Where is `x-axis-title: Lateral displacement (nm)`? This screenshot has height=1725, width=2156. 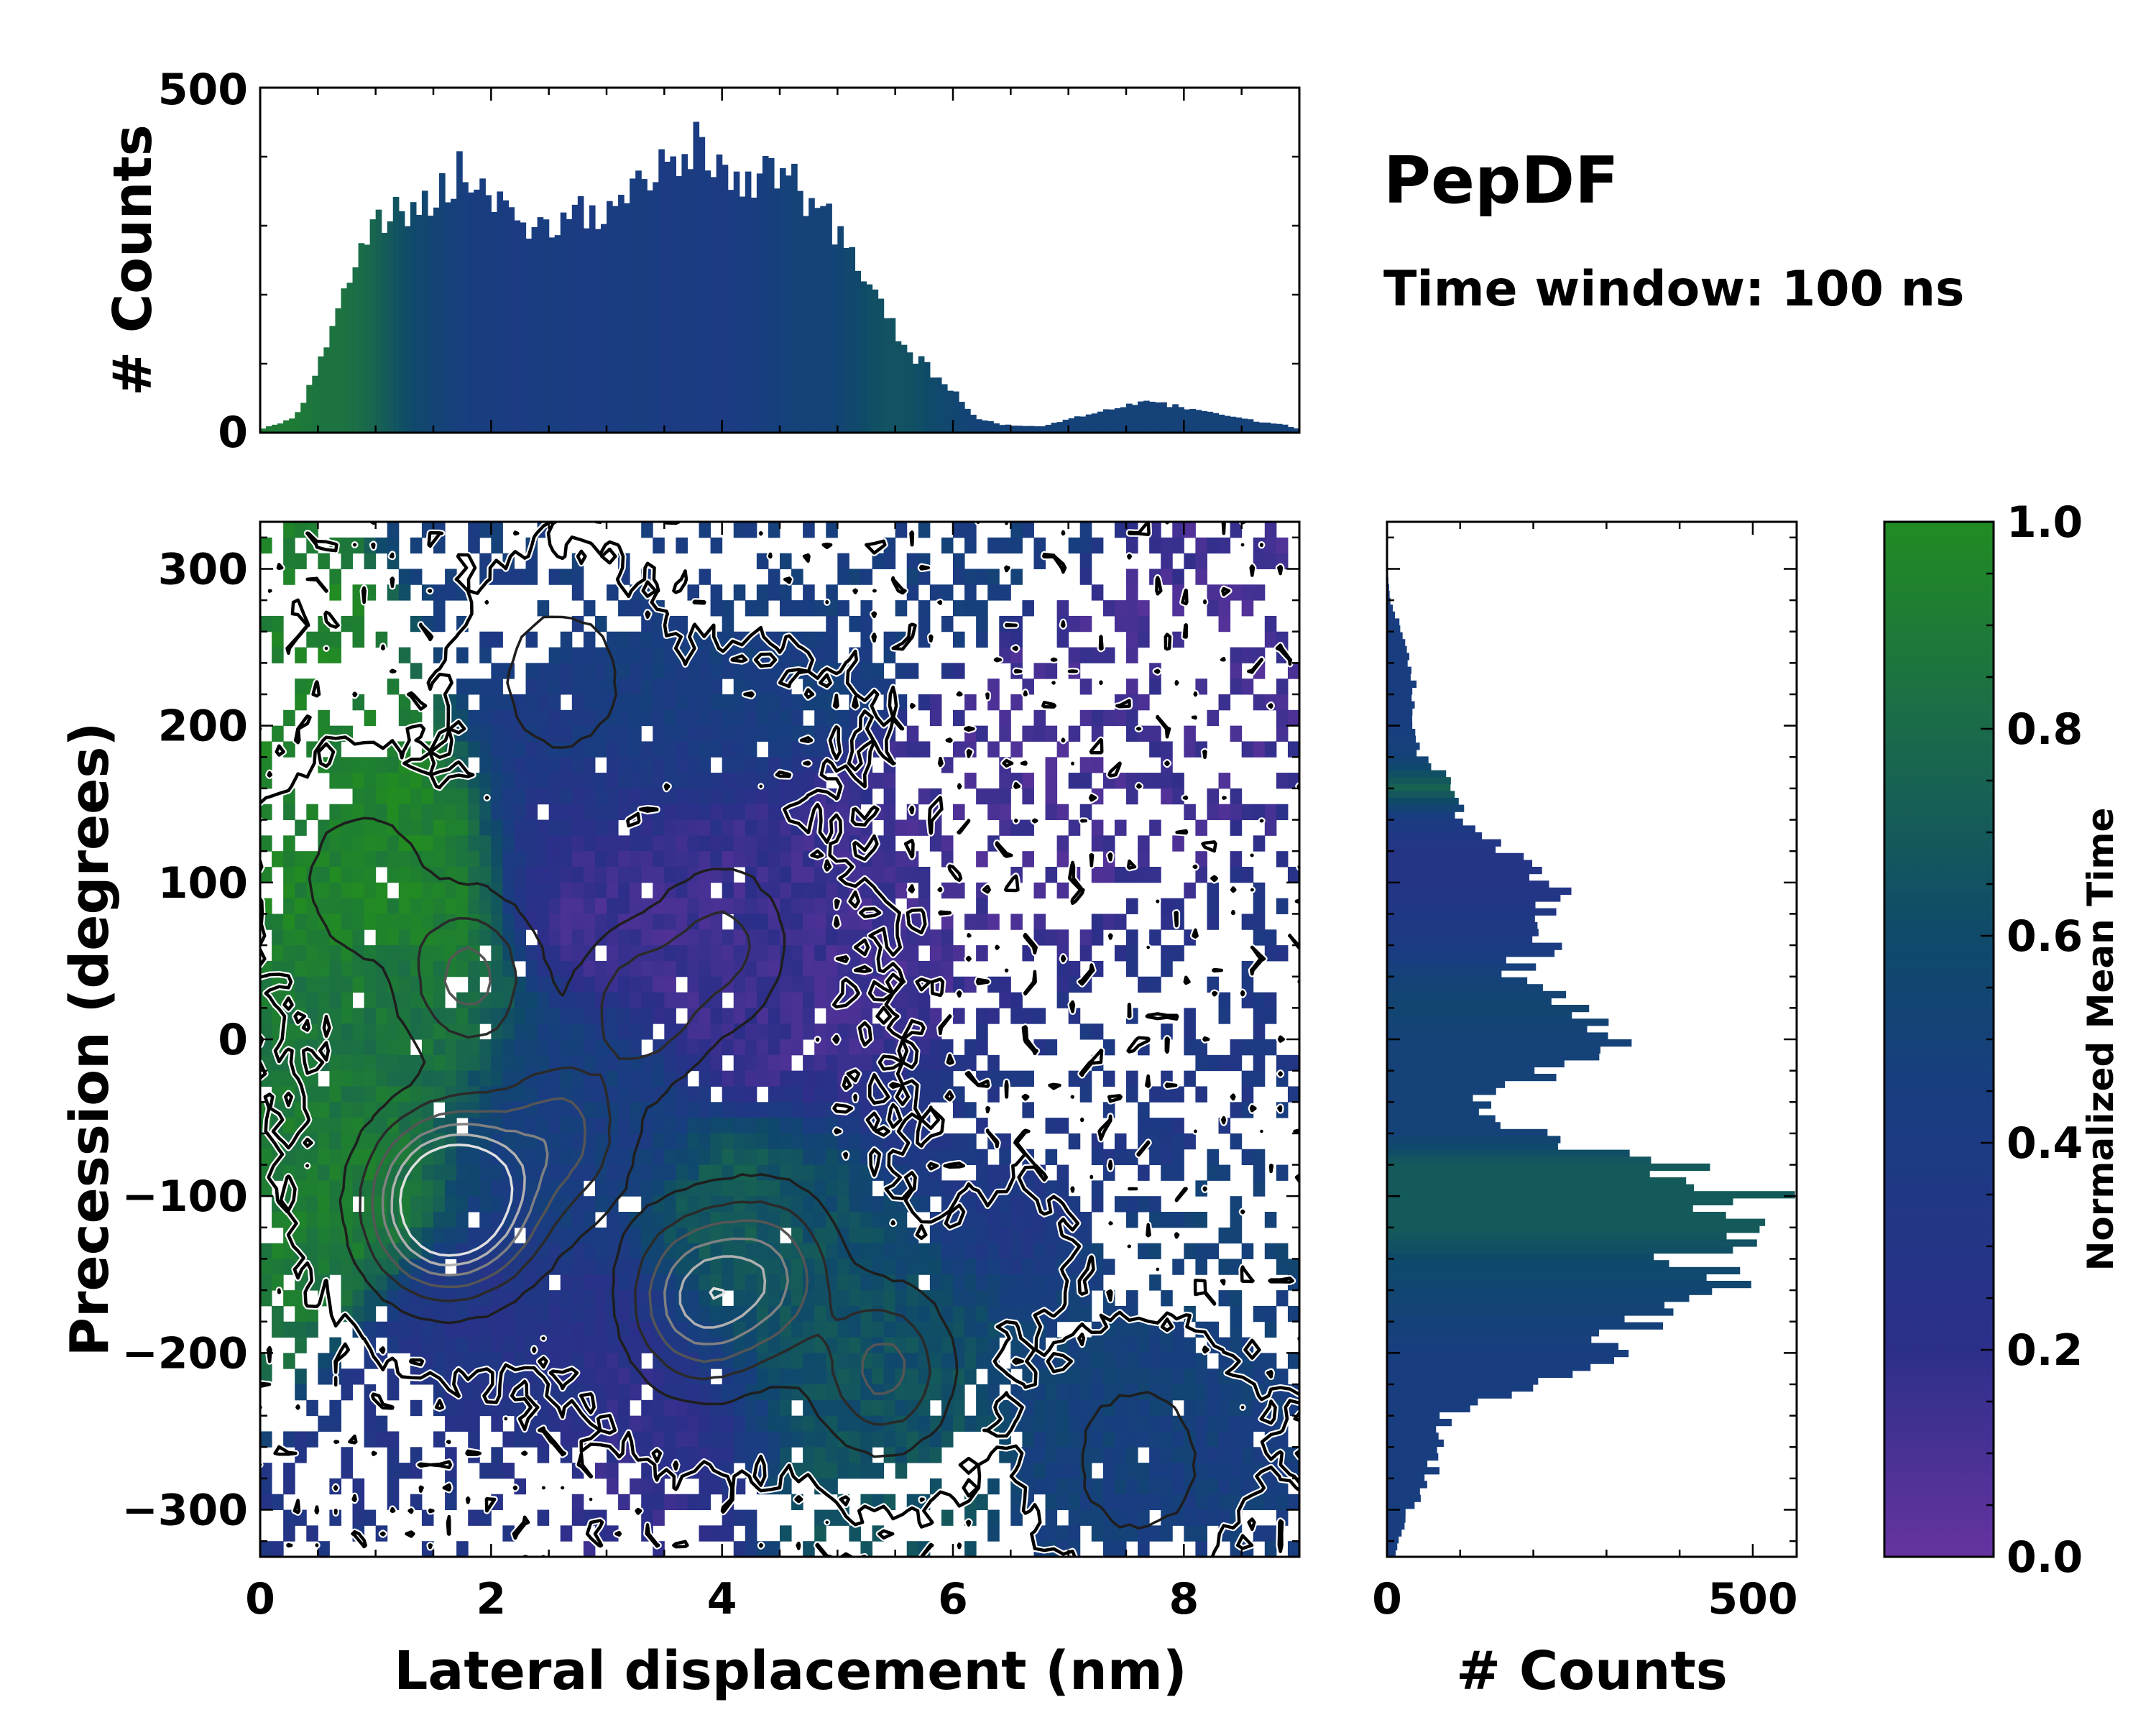 x-axis-title: Lateral displacement (nm) is located at coordinates (791, 1671).